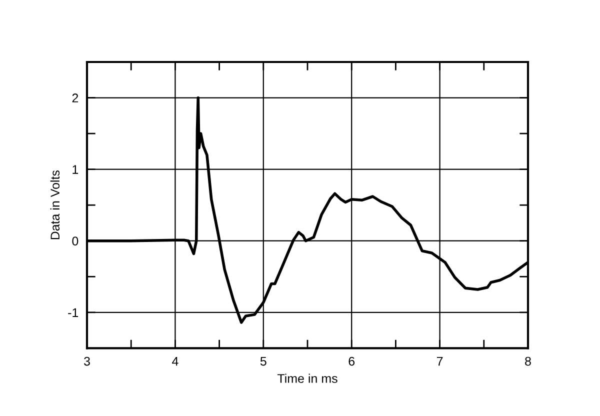 The width and height of the screenshot is (600, 416). What do you see at coordinates (263, 361) in the screenshot?
I see `x-tick-label: 5` at bounding box center [263, 361].